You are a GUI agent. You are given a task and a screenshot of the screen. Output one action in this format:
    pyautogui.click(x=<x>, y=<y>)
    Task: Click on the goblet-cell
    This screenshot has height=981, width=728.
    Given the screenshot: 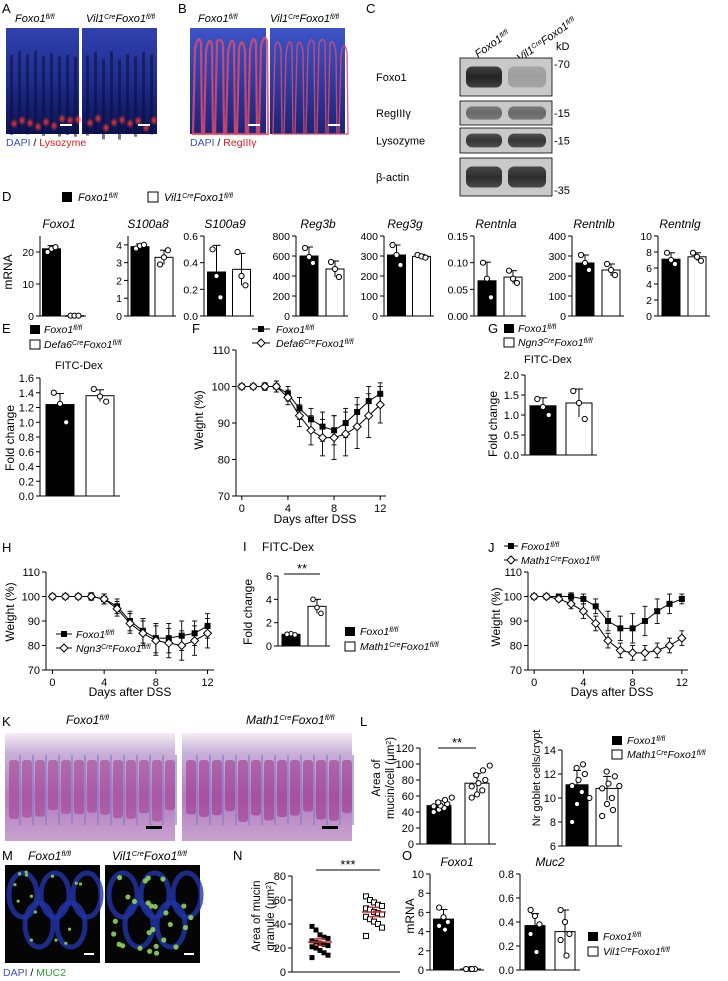 What is the action you would take?
    pyautogui.click(x=217, y=788)
    